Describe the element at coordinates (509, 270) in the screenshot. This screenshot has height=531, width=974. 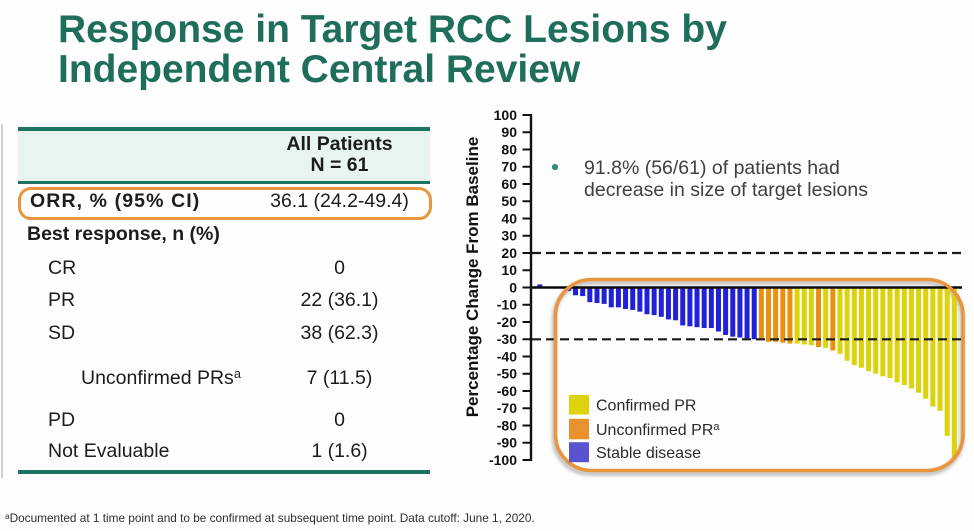
I see `svg-text: 10` at that location.